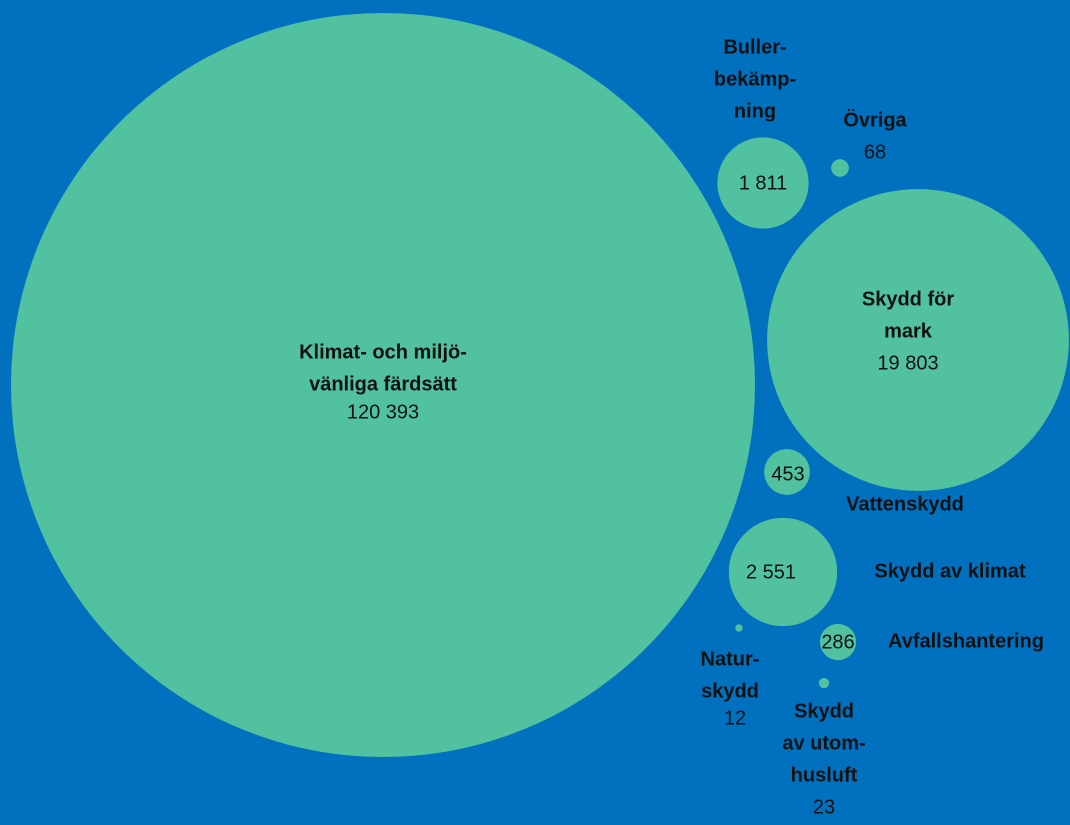 This screenshot has width=1070, height=825. I want to click on bubble-name: ning, so click(755, 111).